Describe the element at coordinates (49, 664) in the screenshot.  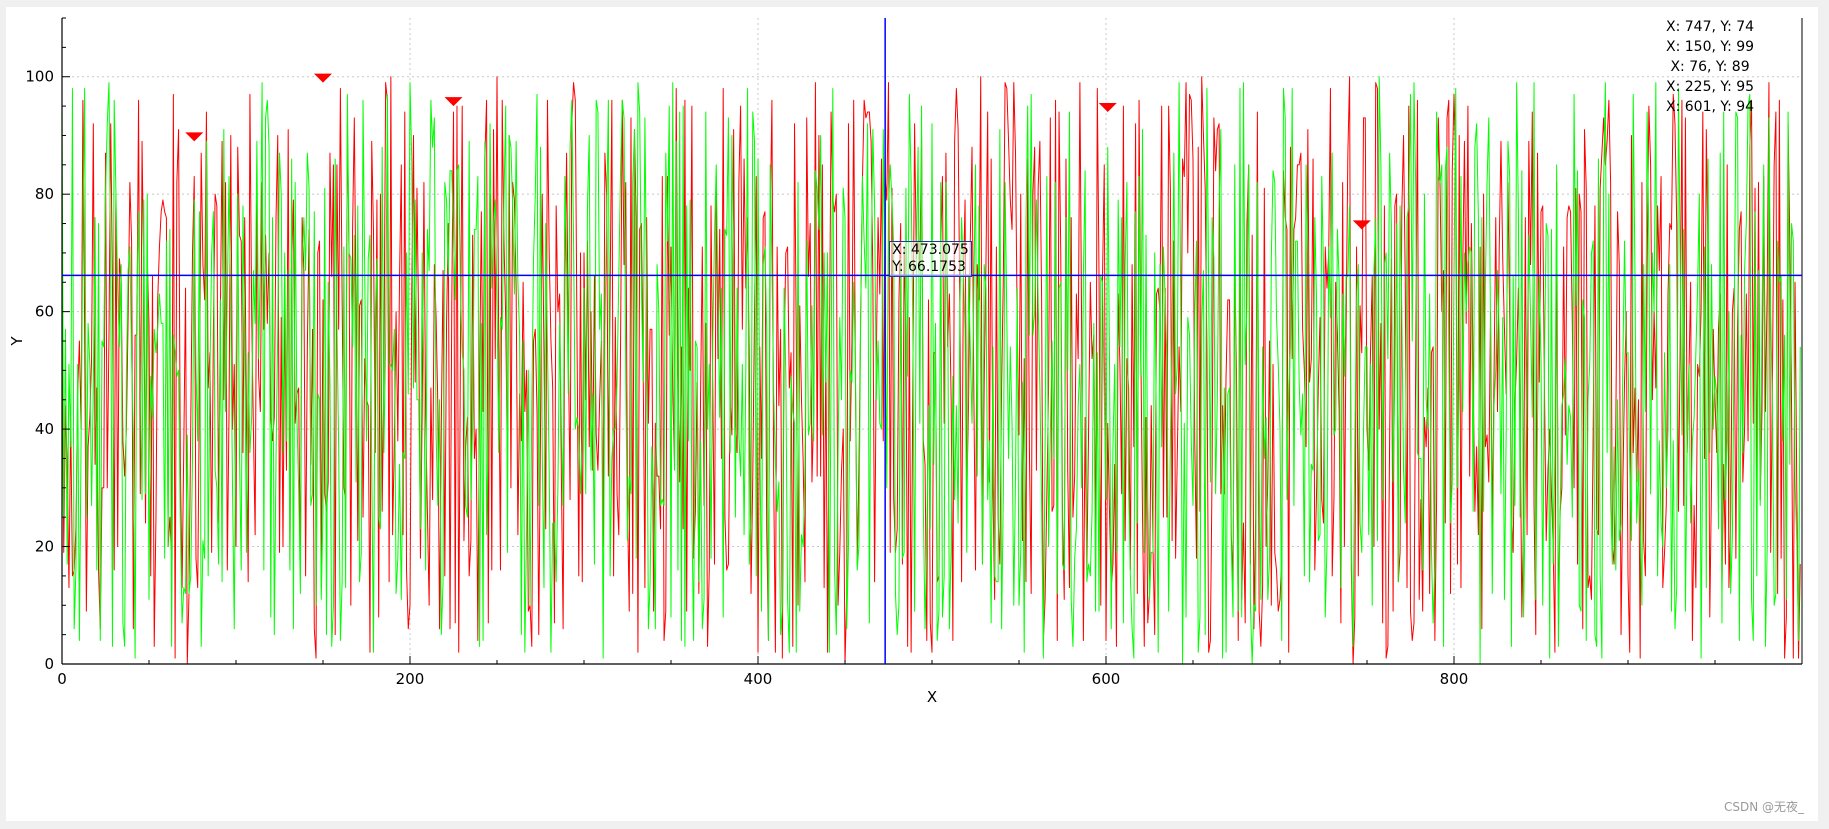
I see `y-tick-label: 0` at that location.